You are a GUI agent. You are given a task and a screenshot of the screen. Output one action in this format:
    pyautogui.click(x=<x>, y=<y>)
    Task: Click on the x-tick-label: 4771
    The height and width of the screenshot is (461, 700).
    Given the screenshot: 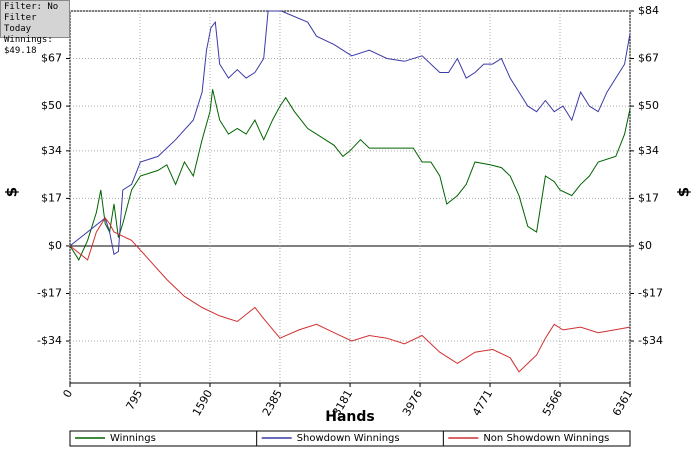 What is the action you would take?
    pyautogui.click(x=482, y=402)
    